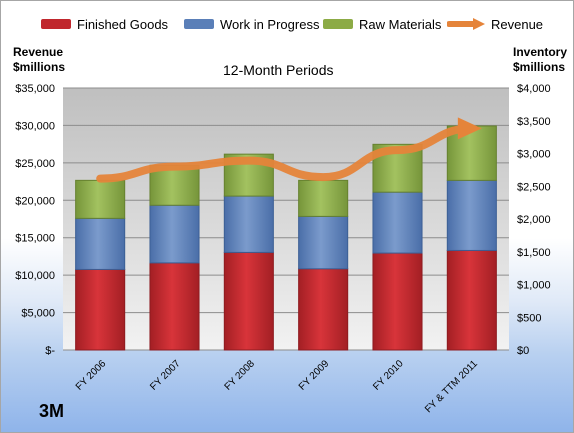 The width and height of the screenshot is (574, 433). What do you see at coordinates (35, 89) in the screenshot?
I see `left-tick-label: $35,000` at bounding box center [35, 89].